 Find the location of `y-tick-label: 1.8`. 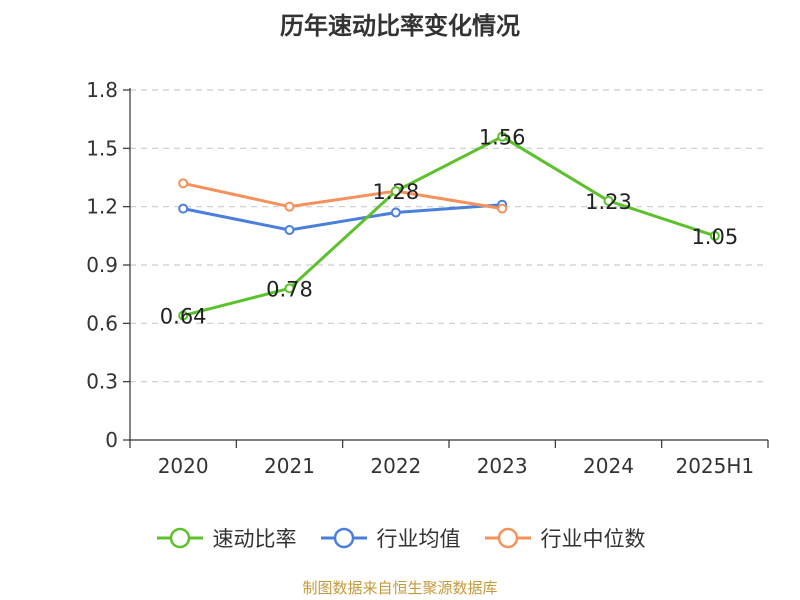

y-tick-label: 1.8 is located at coordinates (102, 90).